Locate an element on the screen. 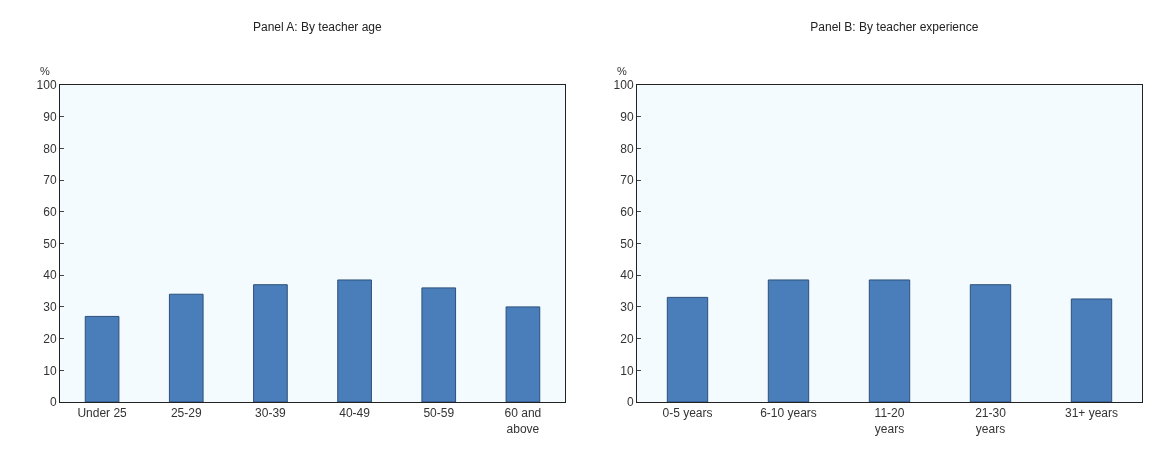 The height and width of the screenshot is (457, 1155). x-tick-label: 25-29 is located at coordinates (186, 413).